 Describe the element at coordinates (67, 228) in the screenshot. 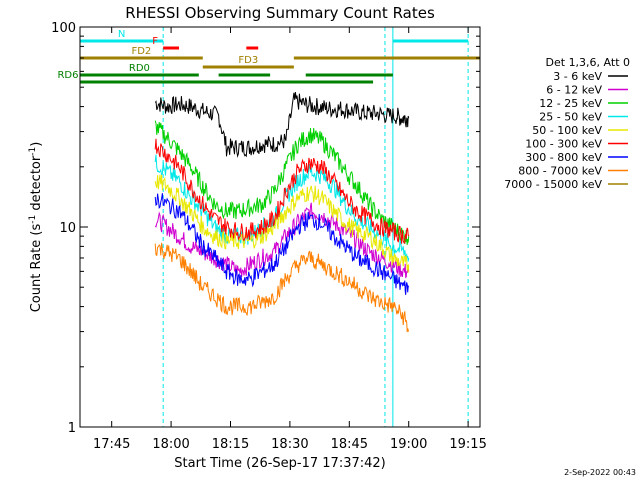

I see `y-tick-label-1: 10` at that location.